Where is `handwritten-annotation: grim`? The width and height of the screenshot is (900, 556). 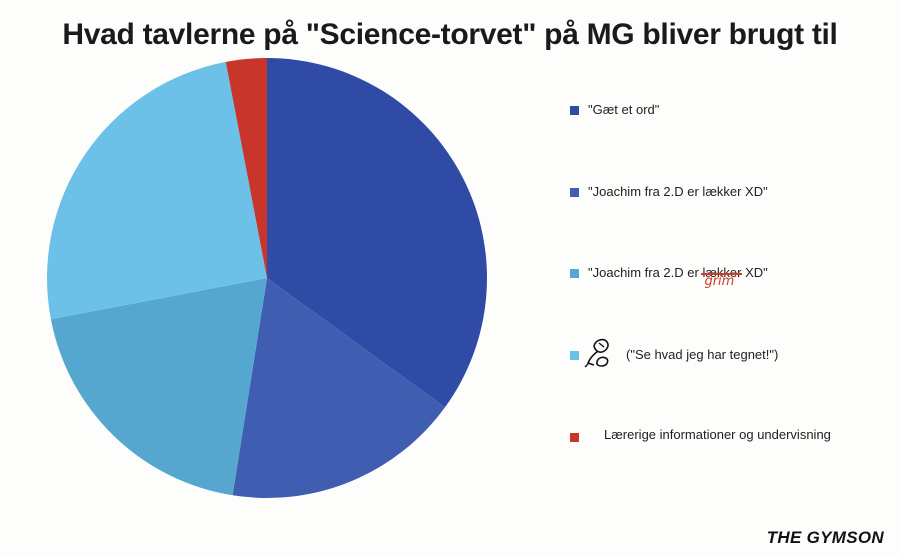 handwritten-annotation: grim is located at coordinates (719, 281).